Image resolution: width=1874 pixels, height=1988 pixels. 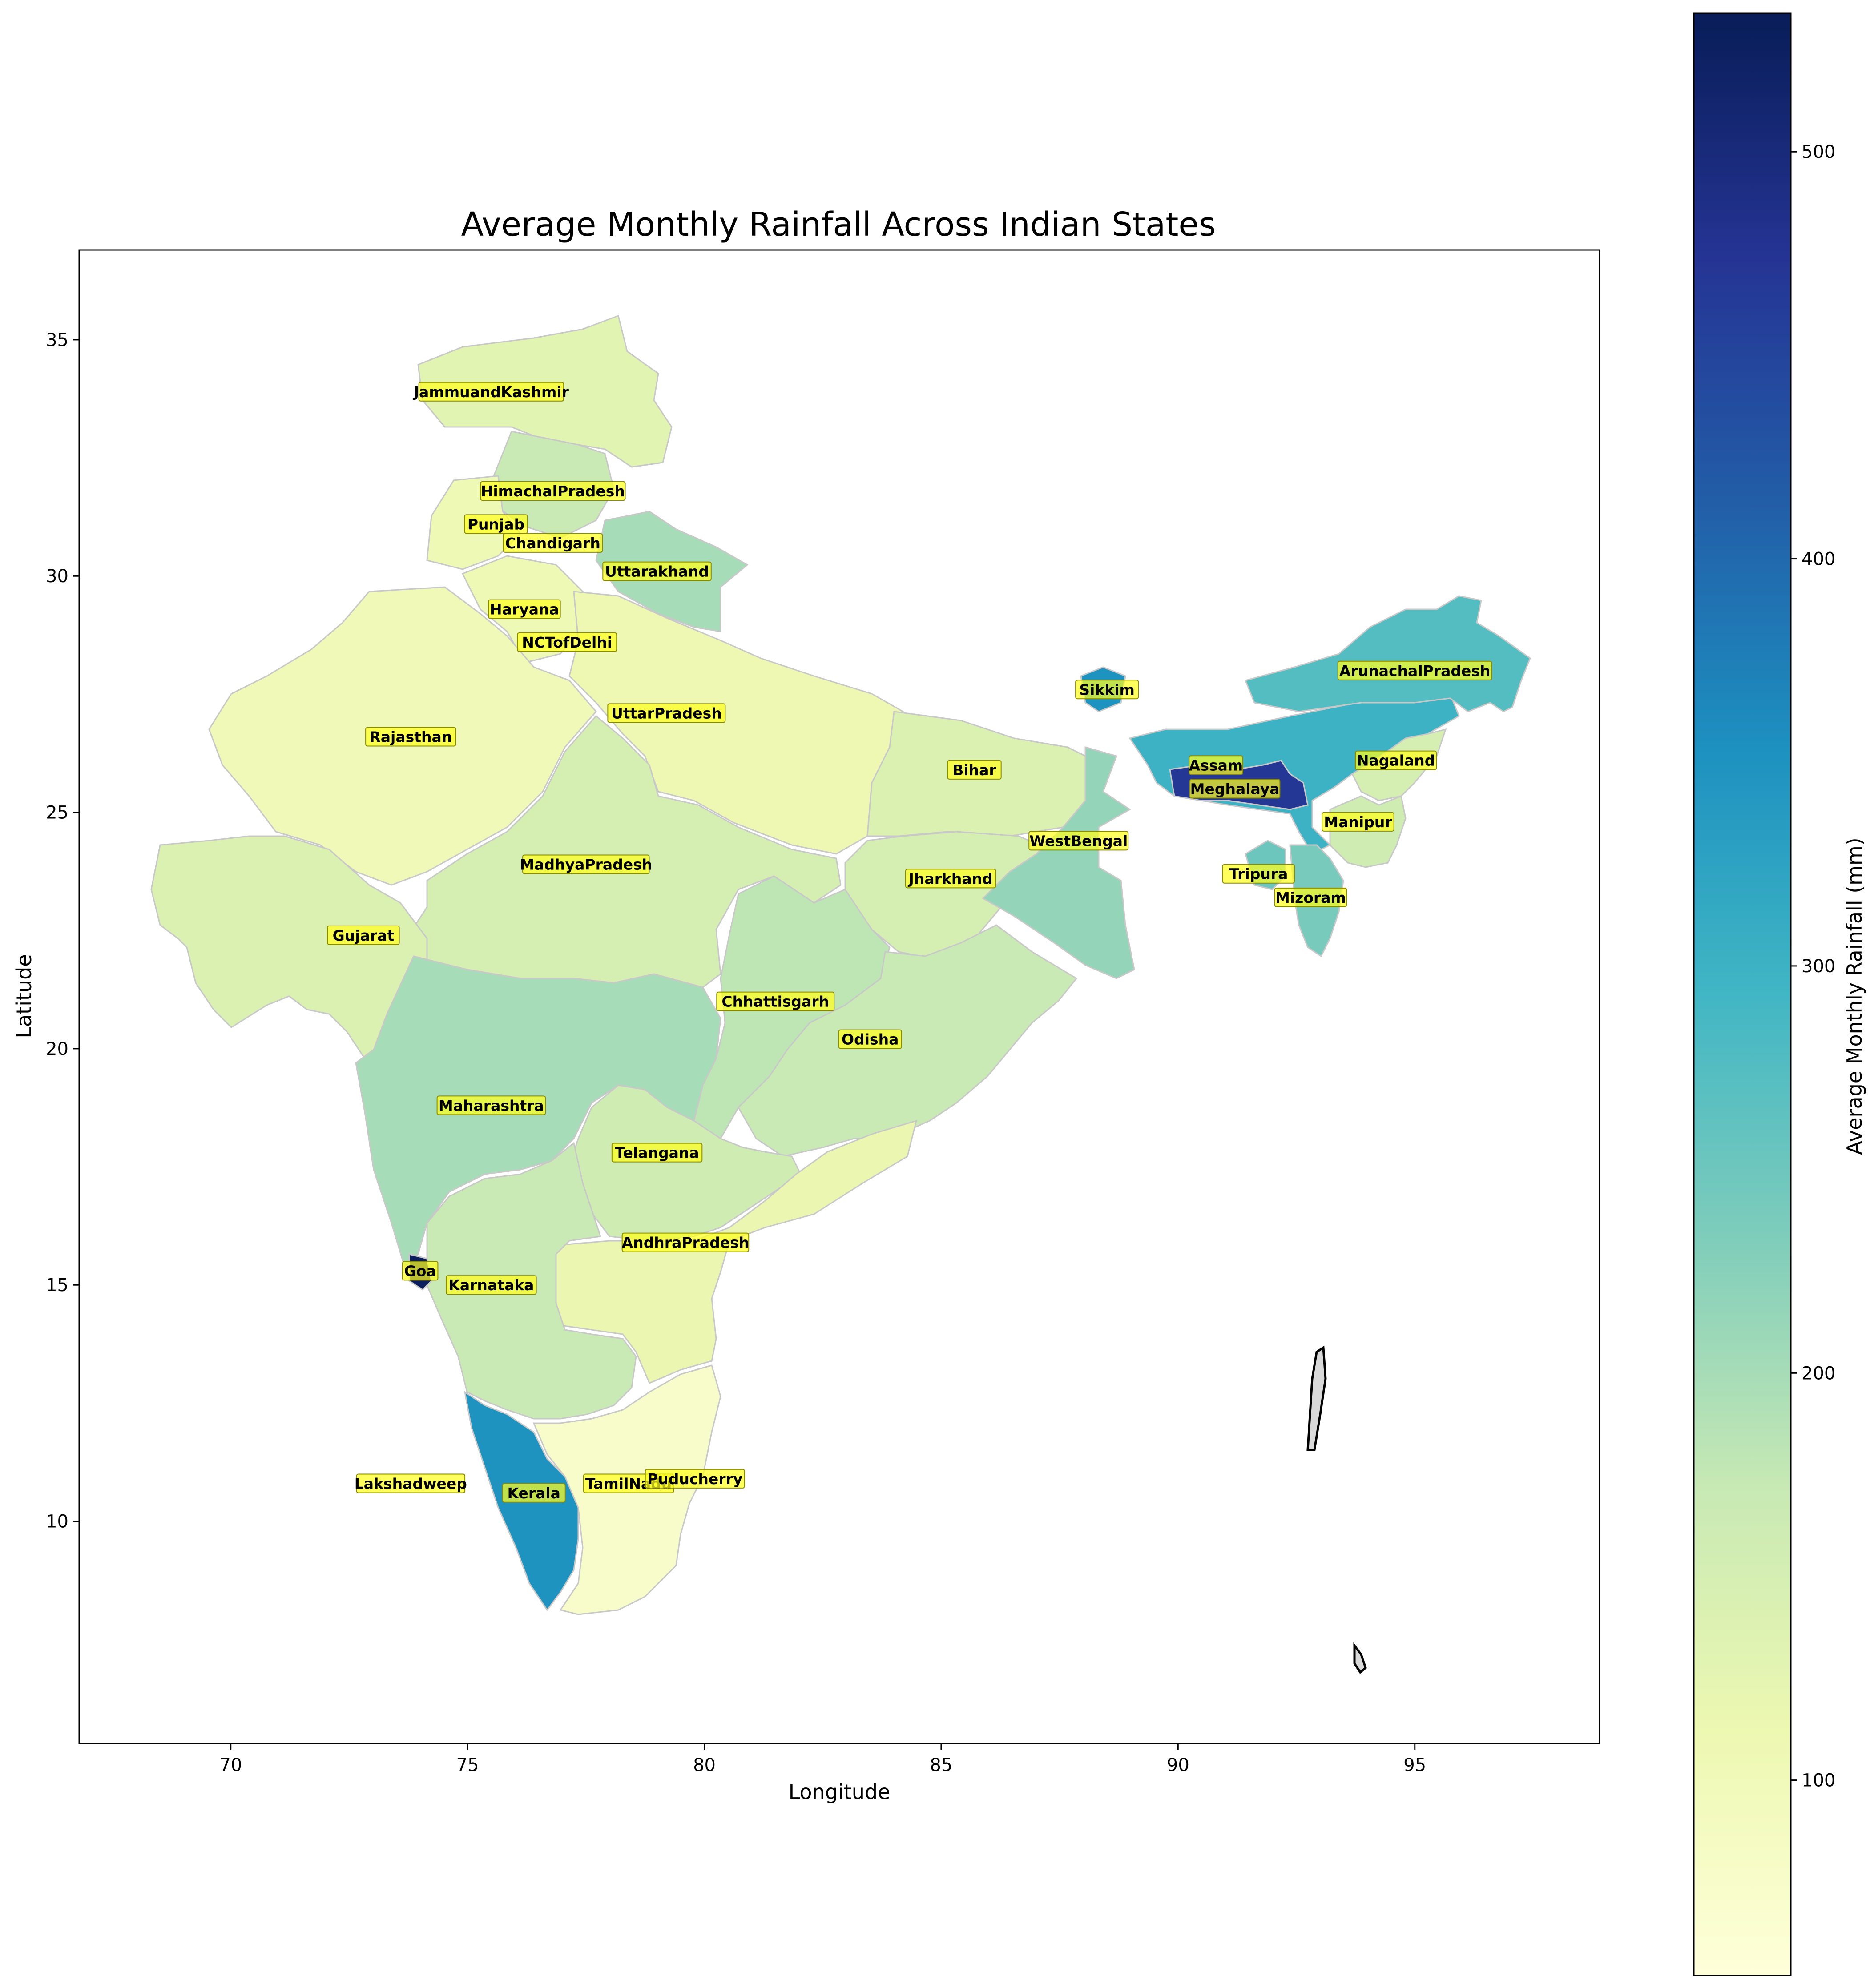 I want to click on y-tick-label: 30, so click(x=57, y=576).